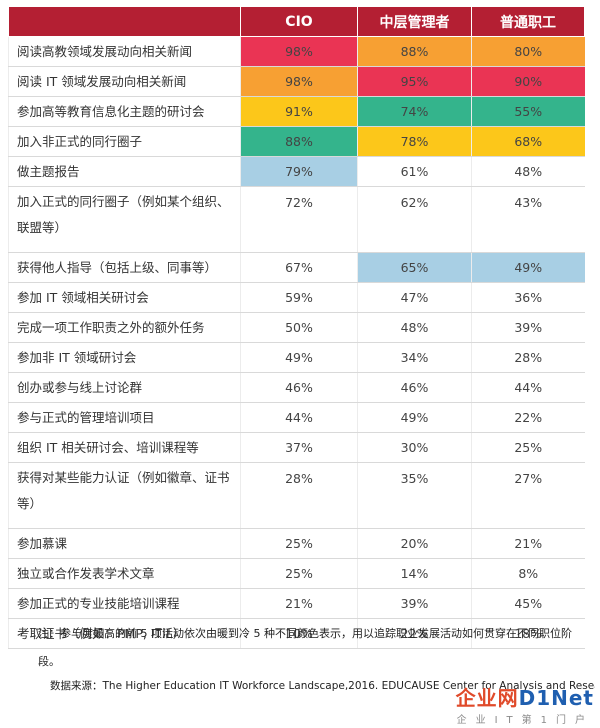 The height and width of the screenshot is (728, 600). What do you see at coordinates (414, 387) in the screenshot?
I see `value-cell-middle-manager: 46%` at bounding box center [414, 387].